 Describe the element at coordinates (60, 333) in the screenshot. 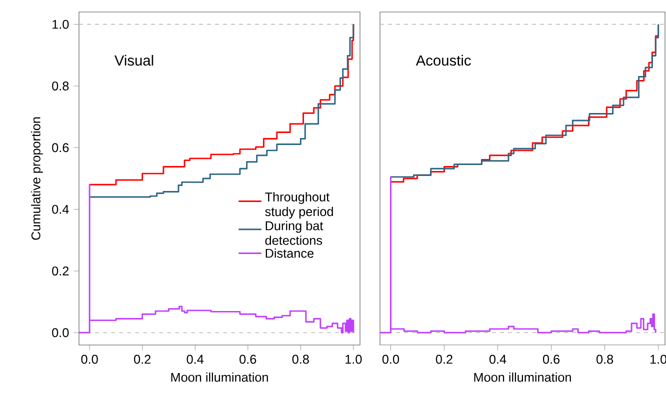

I see `y-tick-label: 0.0` at that location.